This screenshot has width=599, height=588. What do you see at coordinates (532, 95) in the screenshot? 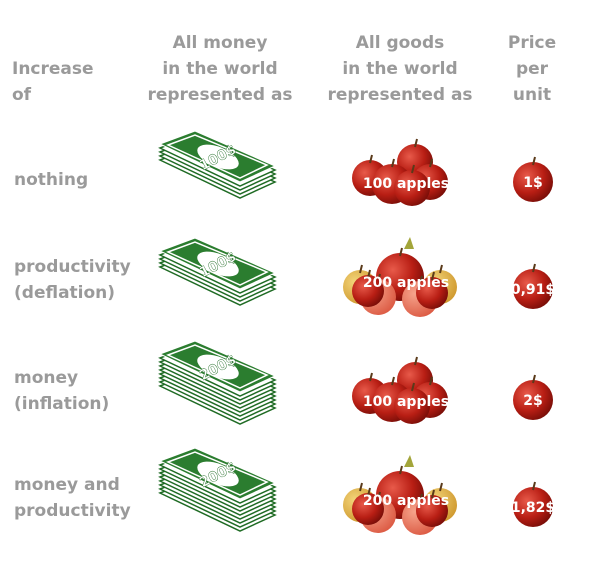
I see `header-text: unit` at bounding box center [532, 95].